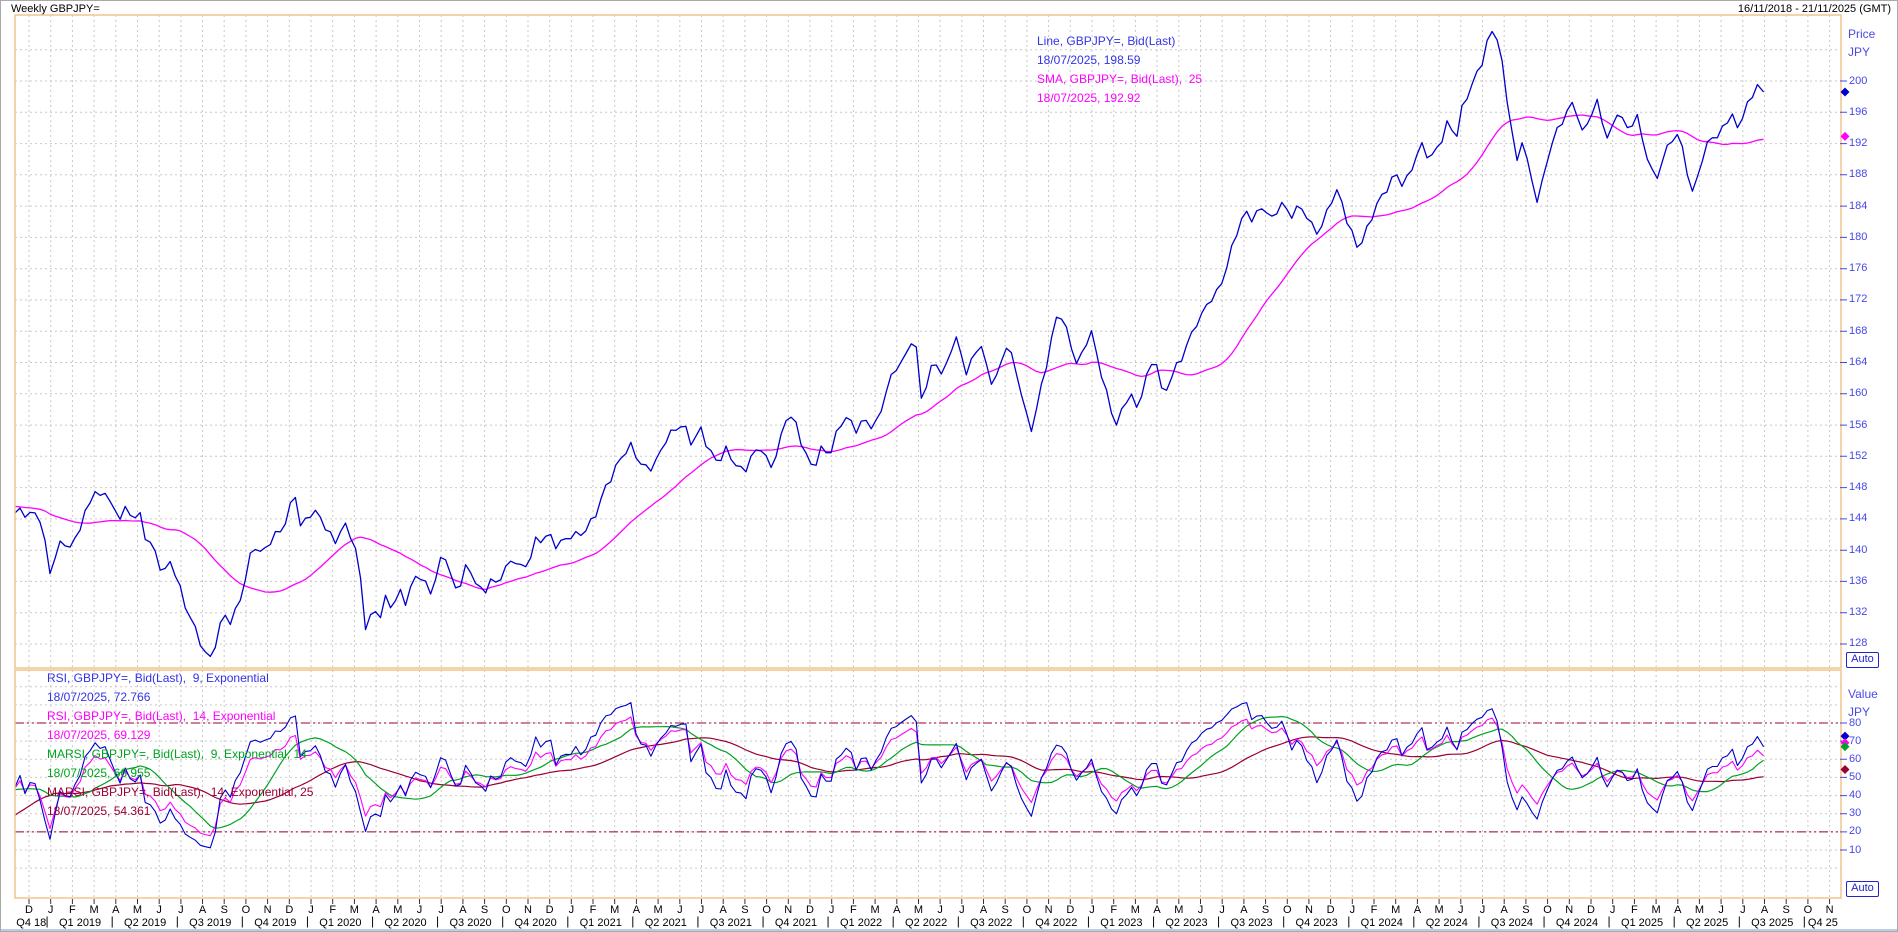 This screenshot has width=1898, height=932. What do you see at coordinates (161, 716) in the screenshot?
I see `rsi-legend-line: RSI, GBPJPY=, Bid(Last), 14, Exponential` at bounding box center [161, 716].